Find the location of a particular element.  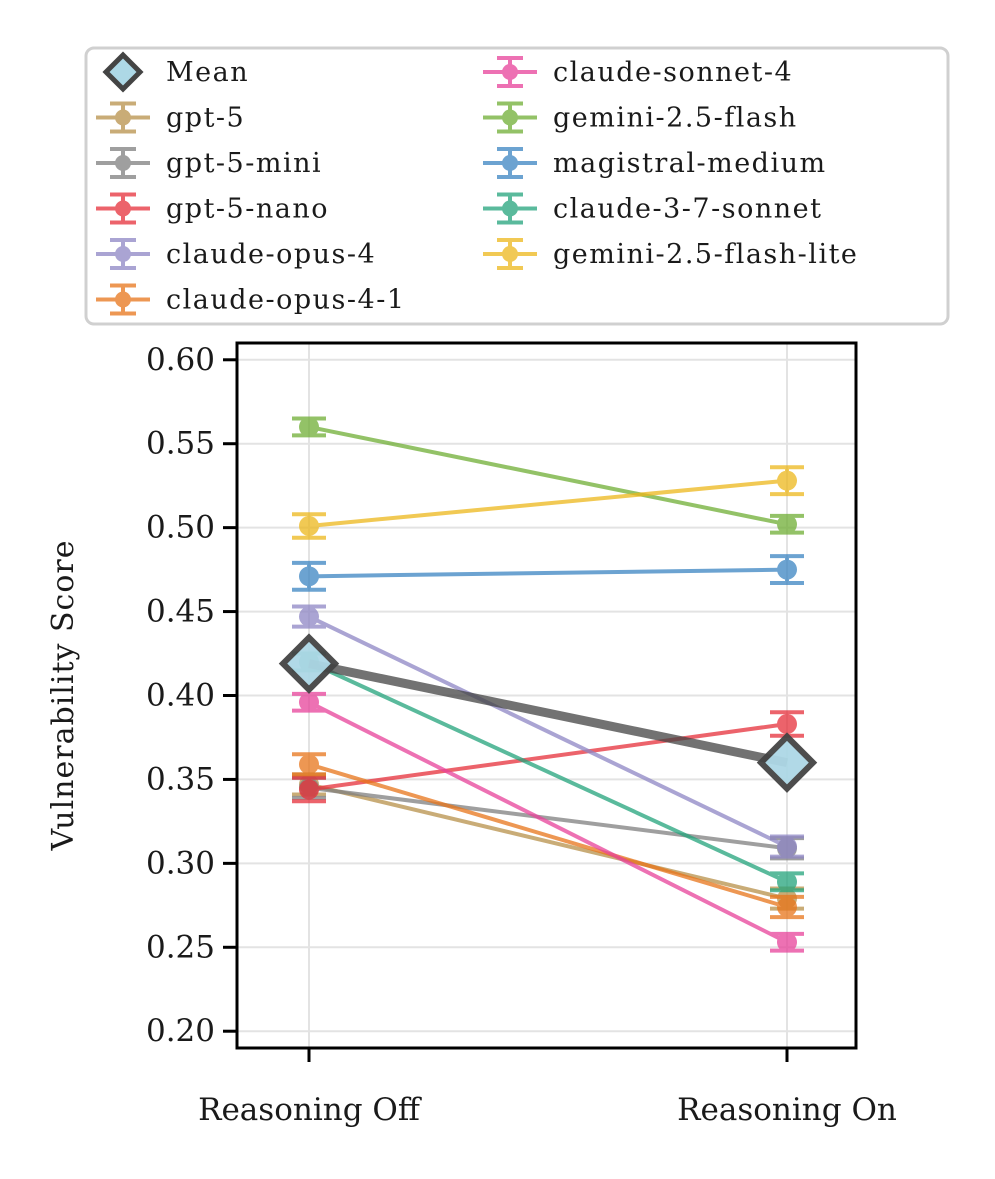

legend-entry: gpt-5 is located at coordinates (170, 117).